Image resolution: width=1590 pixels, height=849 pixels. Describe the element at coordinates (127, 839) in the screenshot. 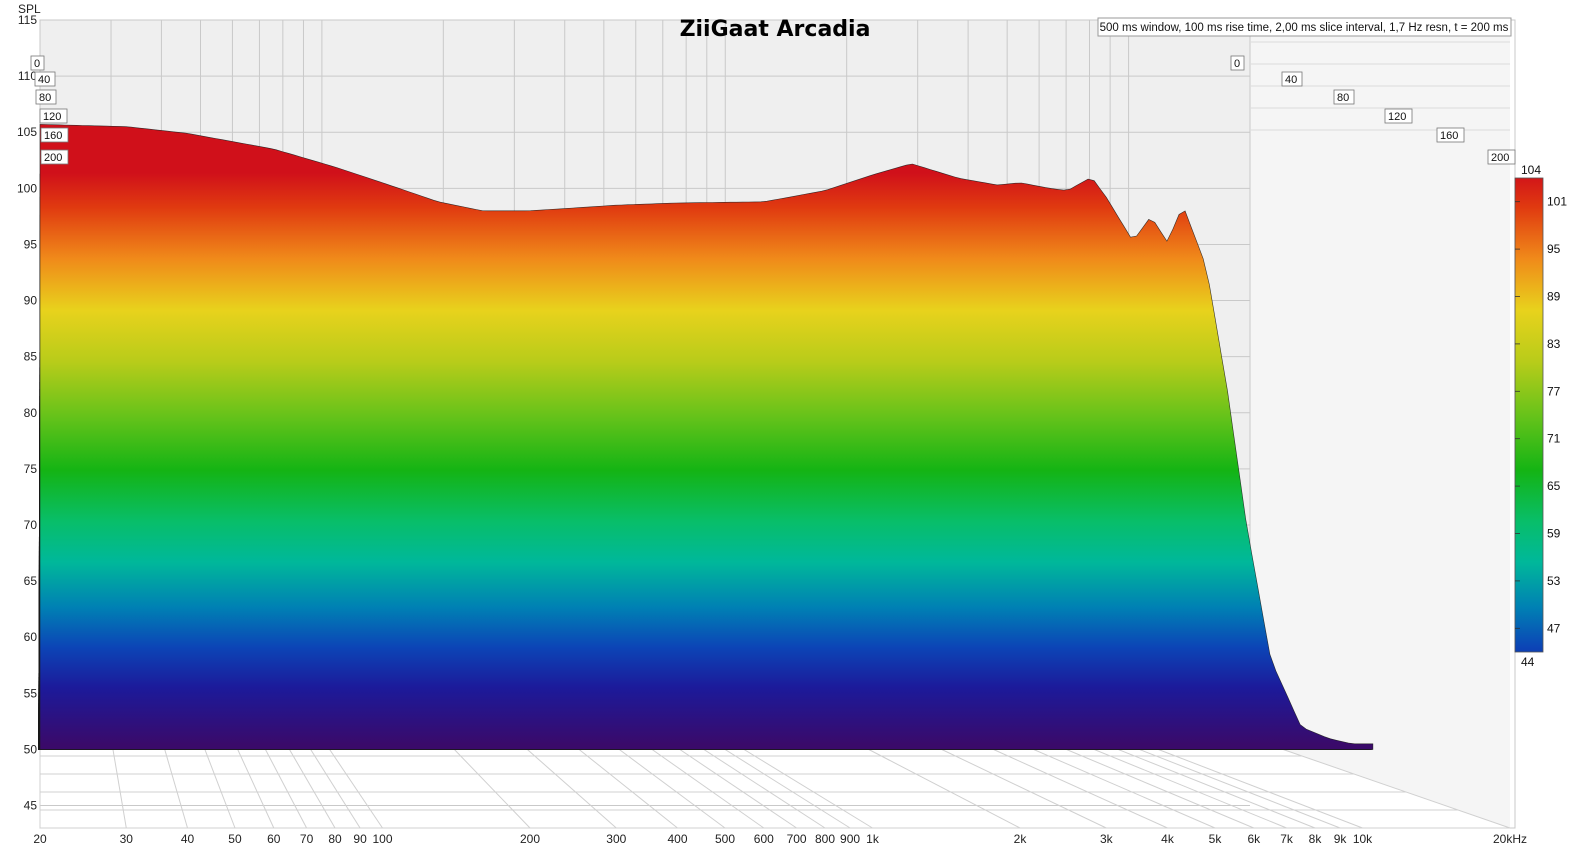

I see `x-tick-label: 30` at that location.